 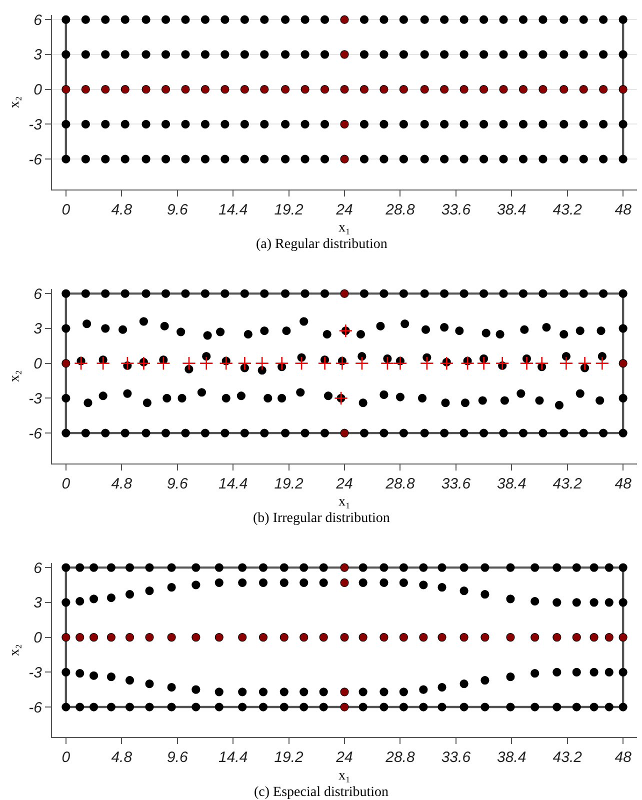 I want to click on y-tick-label: -3, so click(x=35, y=673).